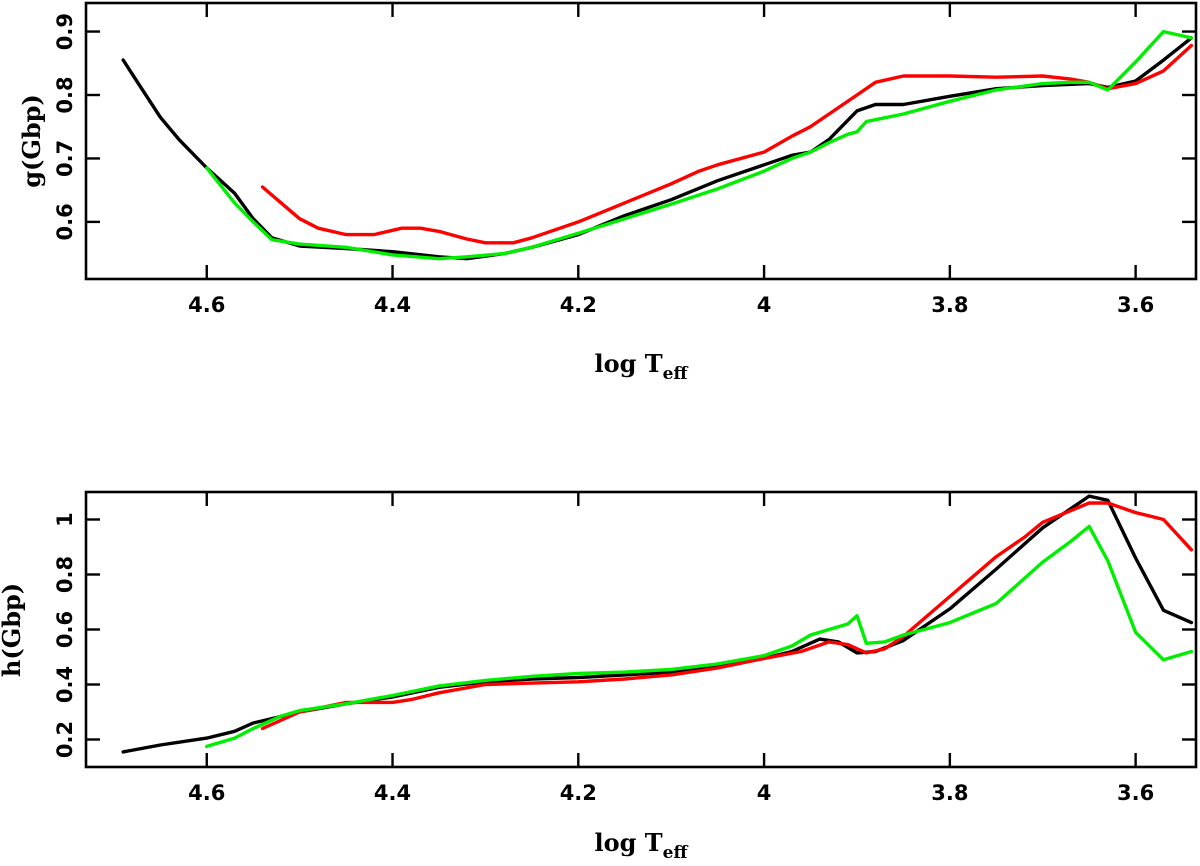 The width and height of the screenshot is (1200, 866). Describe the element at coordinates (392, 305) in the screenshot. I see `x-tick-label-g: 4.4` at that location.